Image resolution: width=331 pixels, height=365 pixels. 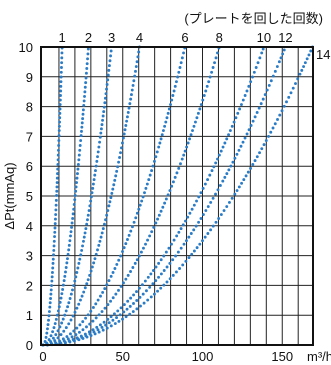 What do you see at coordinates (29, 345) in the screenshot?
I see `y-tick-label: 0` at bounding box center [29, 345].